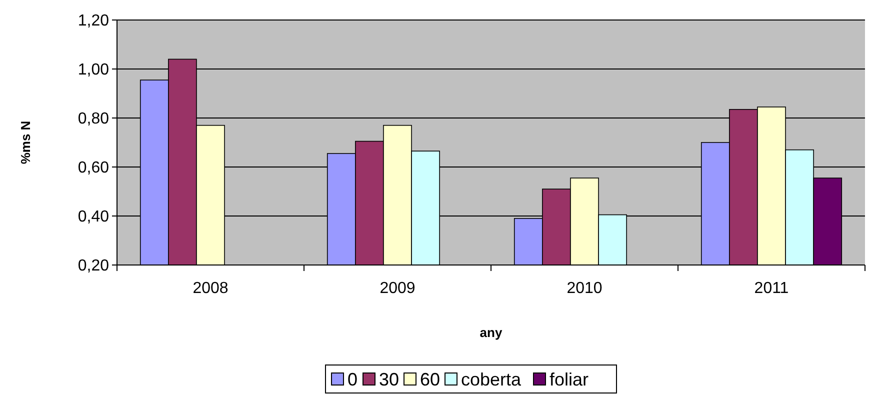  Describe the element at coordinates (491, 332) in the screenshot. I see `x-axis-title: any` at that location.